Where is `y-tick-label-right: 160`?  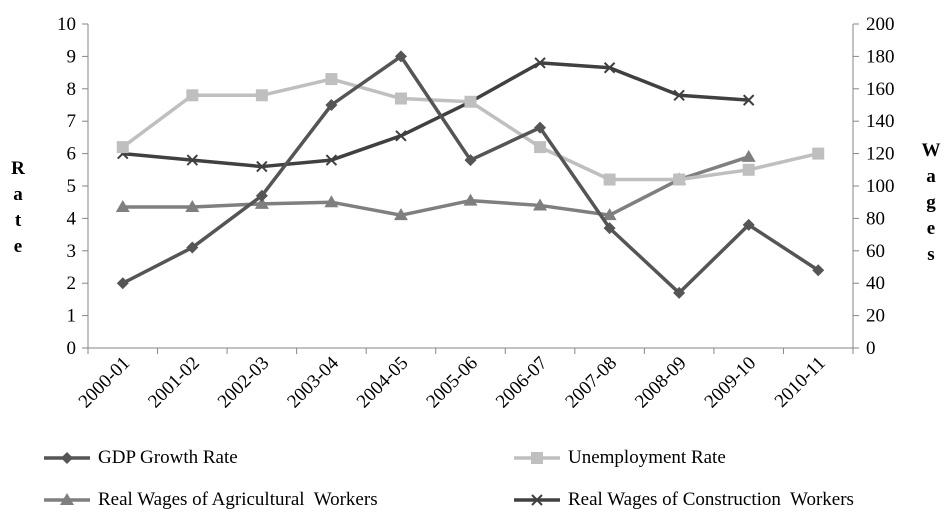 y-tick-label-right: 160 is located at coordinates (880, 89).